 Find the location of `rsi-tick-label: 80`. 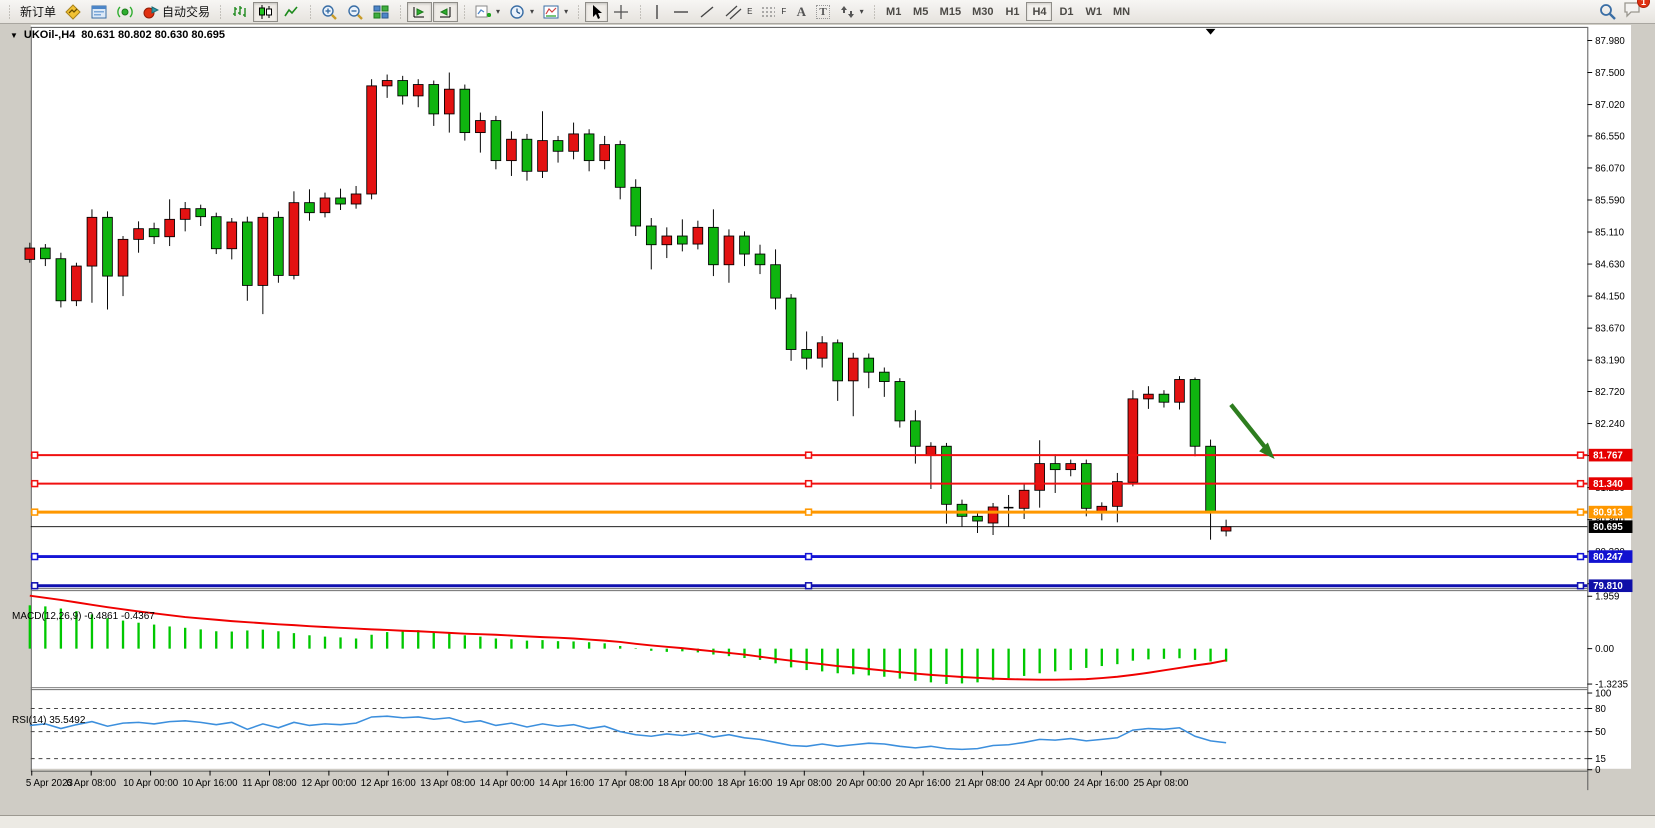

rsi-tick-label: 80 is located at coordinates (1600, 709).